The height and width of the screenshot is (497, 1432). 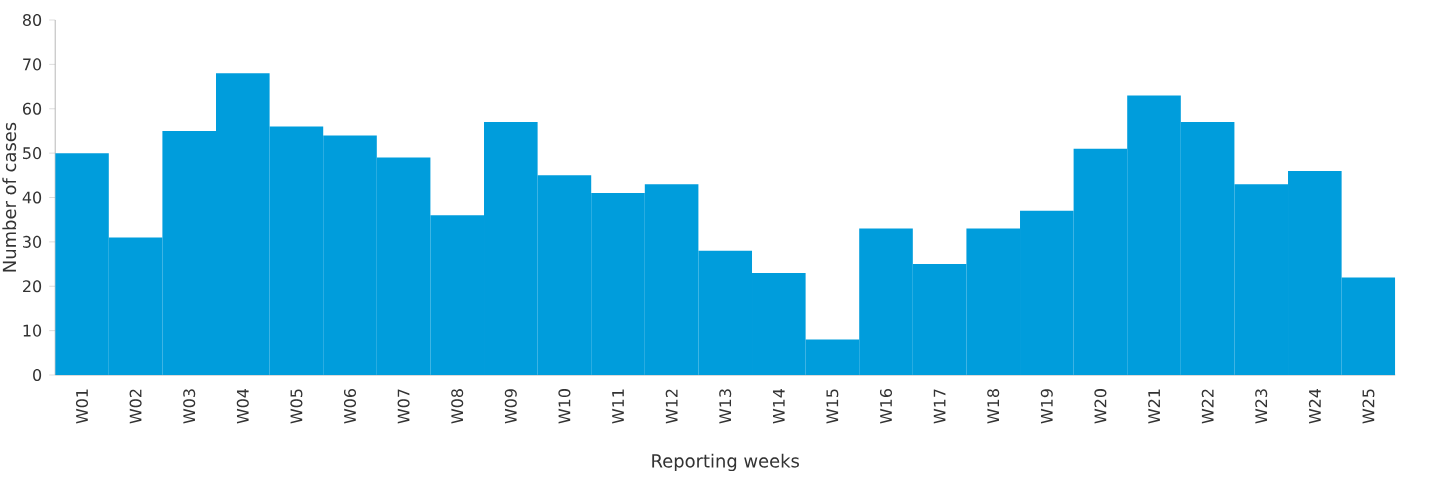 I want to click on x-tick-label: W25, so click(x=1368, y=406).